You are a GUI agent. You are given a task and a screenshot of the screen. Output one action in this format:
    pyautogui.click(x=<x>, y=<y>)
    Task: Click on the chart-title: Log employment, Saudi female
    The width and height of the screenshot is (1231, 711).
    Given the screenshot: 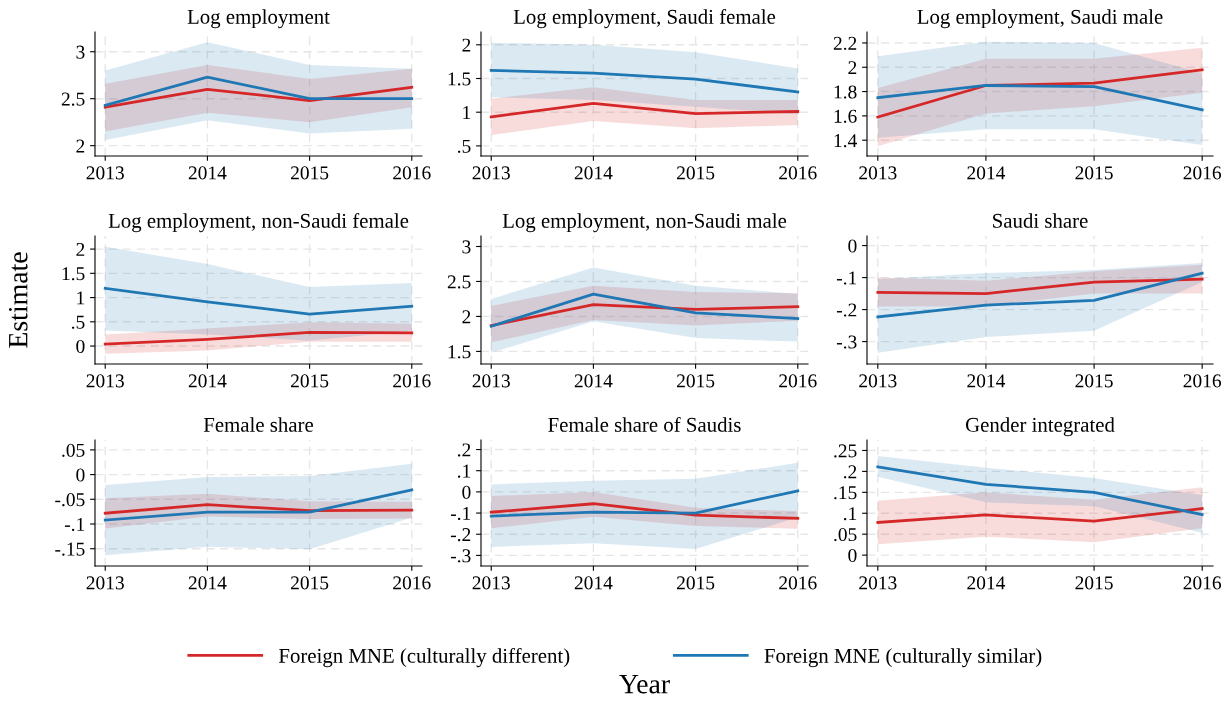 What is the action you would take?
    pyautogui.click(x=644, y=19)
    